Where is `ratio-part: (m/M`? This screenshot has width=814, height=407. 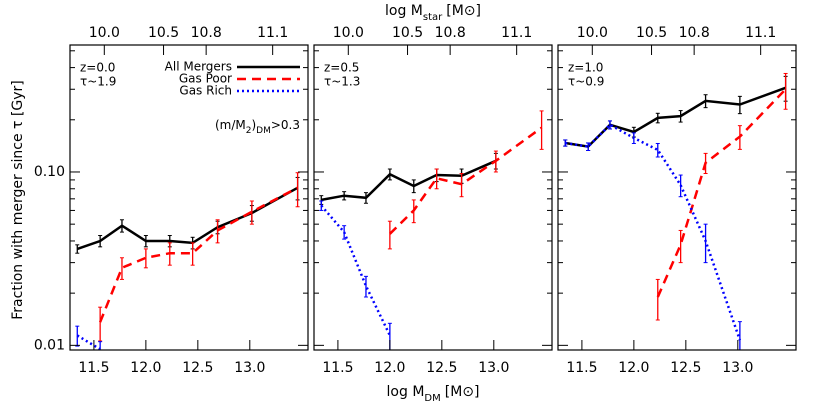 ratio-part: (m/M is located at coordinates (230, 125).